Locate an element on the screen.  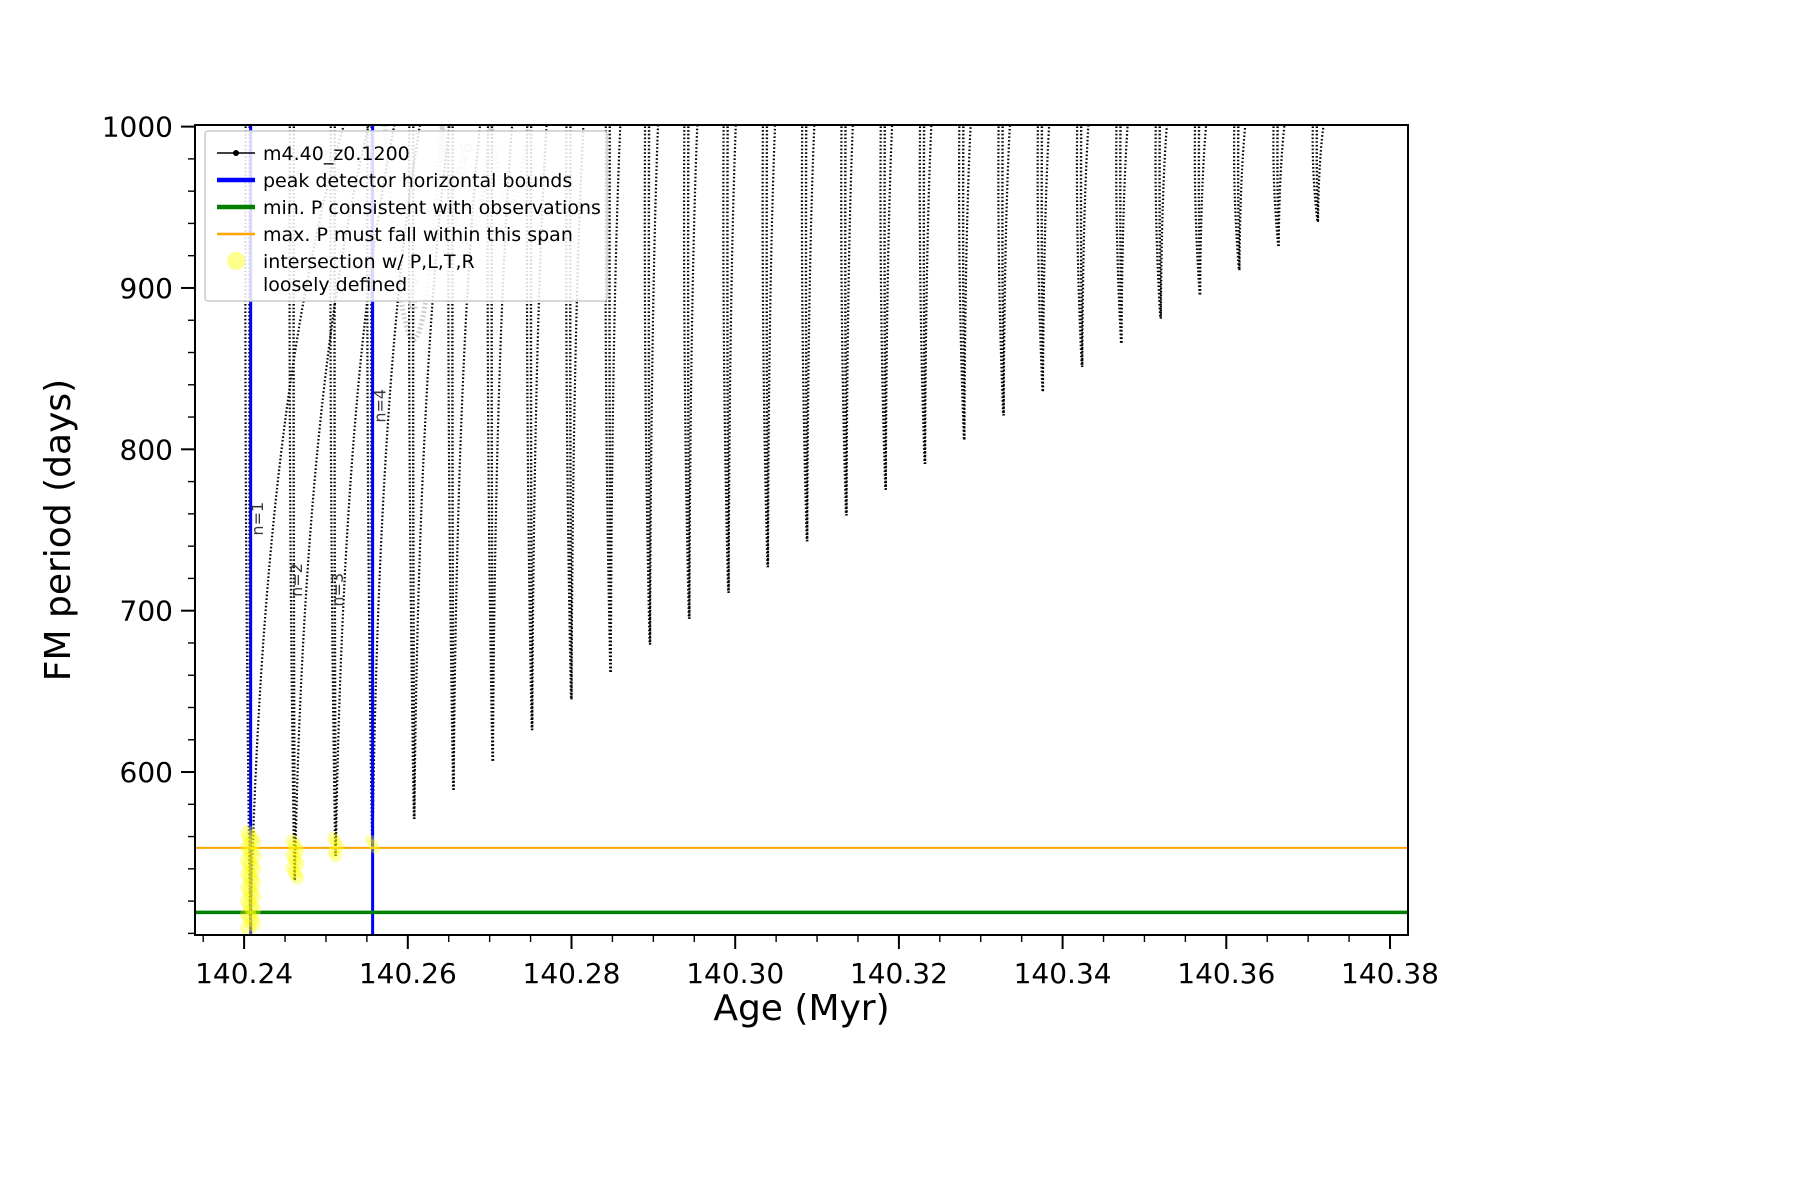
track-order-label: n=3 is located at coordinates (337, 590).